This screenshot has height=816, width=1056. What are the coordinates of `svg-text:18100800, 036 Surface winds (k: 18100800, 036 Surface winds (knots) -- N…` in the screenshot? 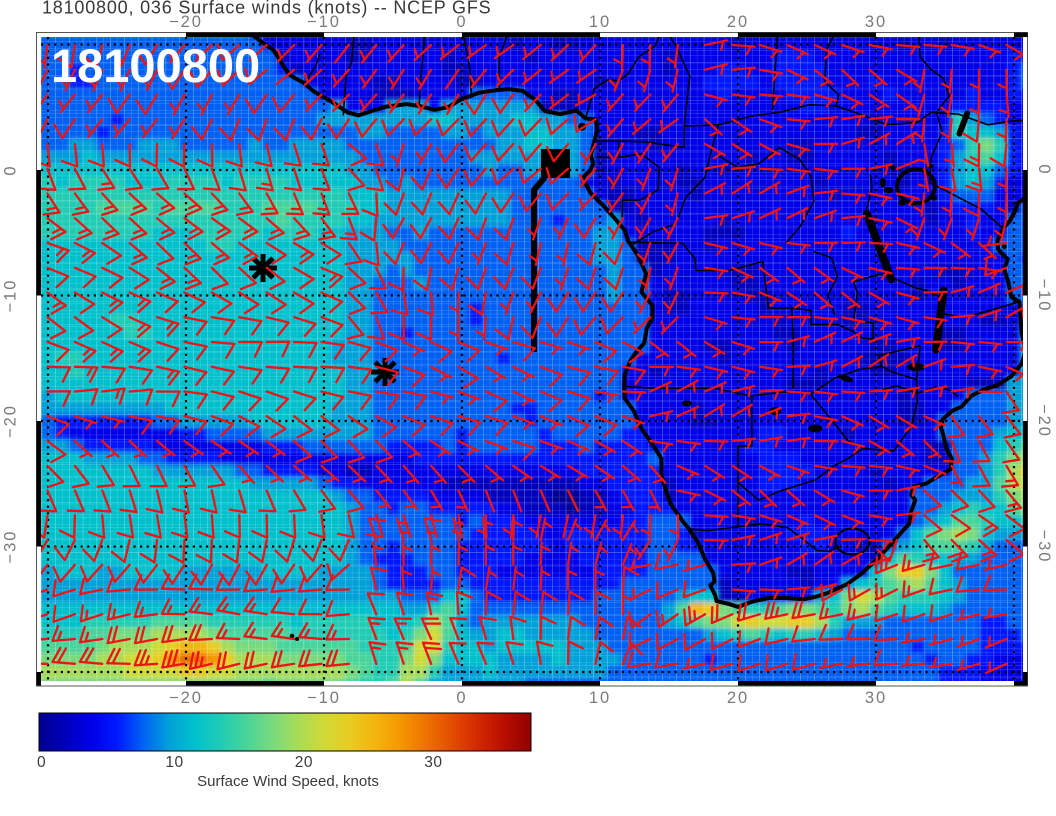 It's located at (266, 9).